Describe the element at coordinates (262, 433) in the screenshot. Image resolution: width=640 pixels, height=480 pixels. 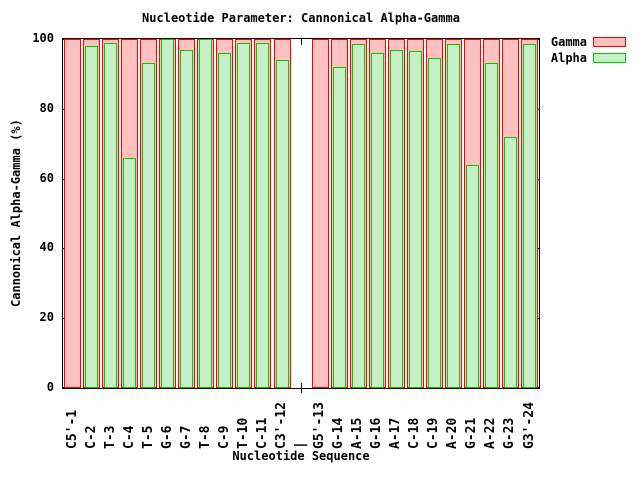
I see `x-tick-label-text: C-11` at that location.